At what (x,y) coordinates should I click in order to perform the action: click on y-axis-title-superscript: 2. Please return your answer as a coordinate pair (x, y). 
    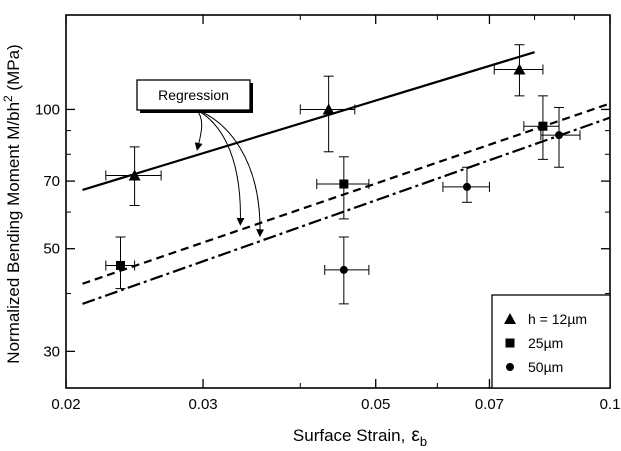
    Looking at the image, I should click on (8, 98).